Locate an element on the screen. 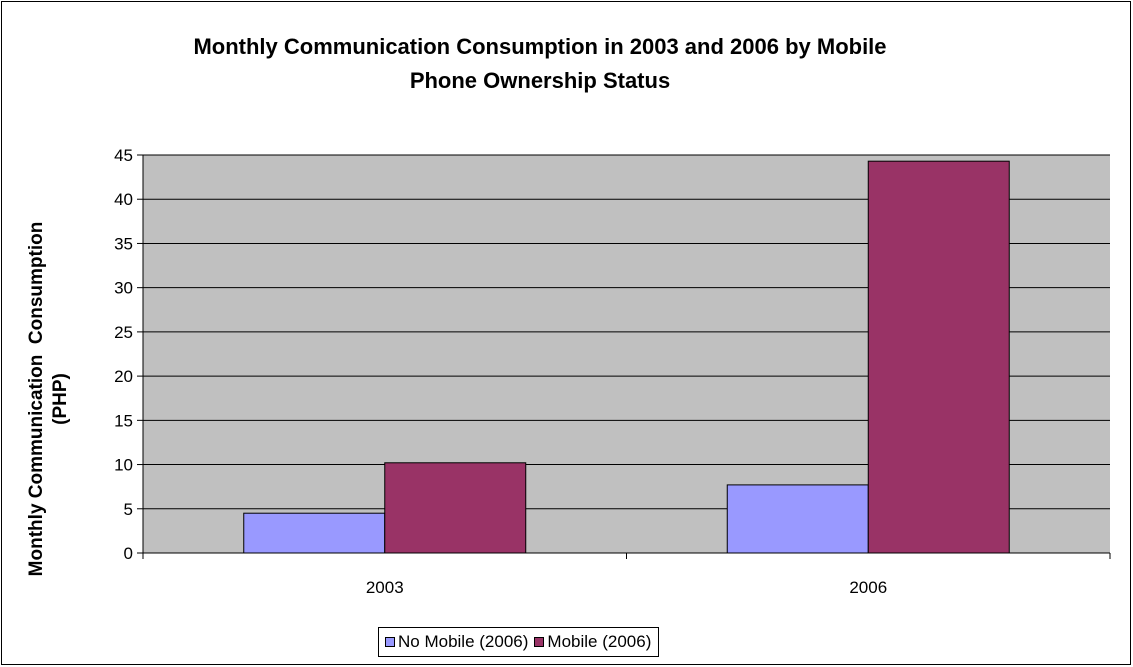 The image size is (1133, 667). legend: No Mobile (2006) Mobile (2006) is located at coordinates (519, 642).